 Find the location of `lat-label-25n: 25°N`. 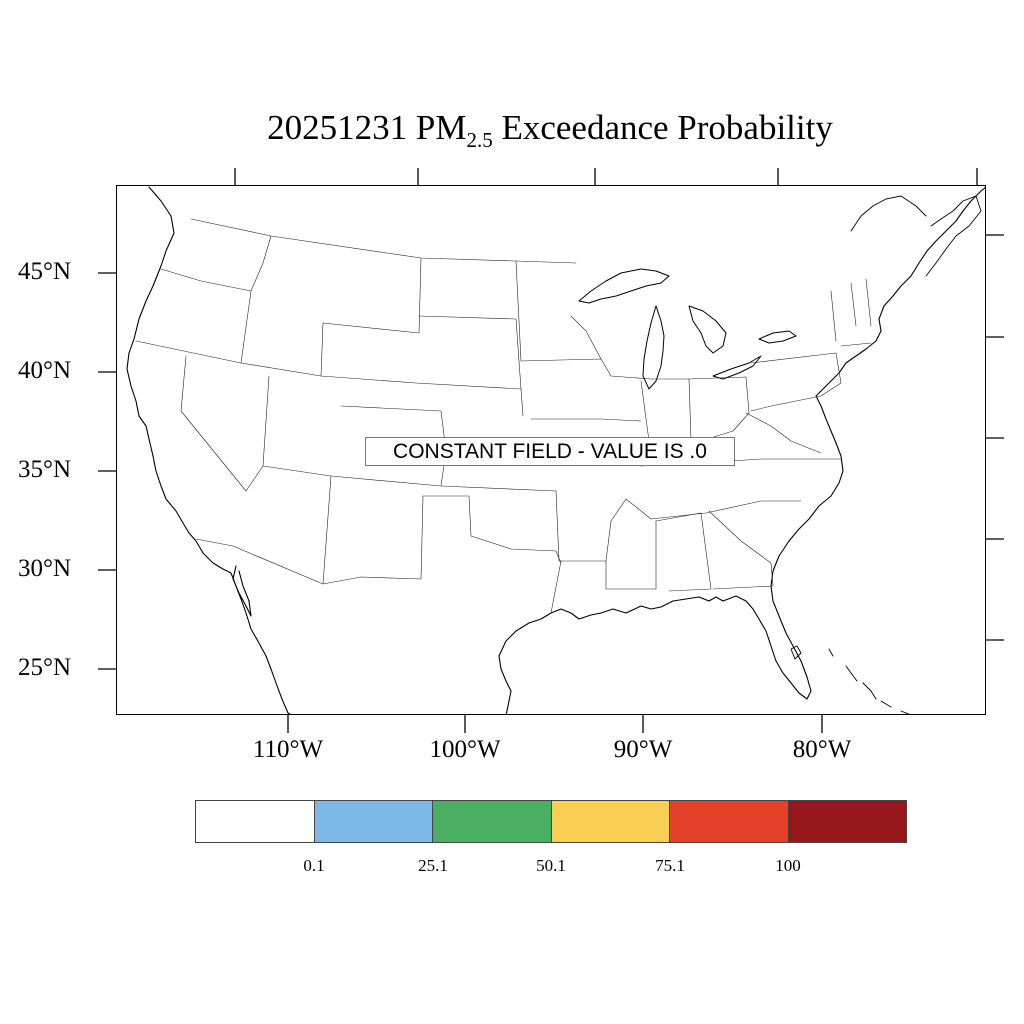

lat-label-25n: 25°N is located at coordinates (45, 667).